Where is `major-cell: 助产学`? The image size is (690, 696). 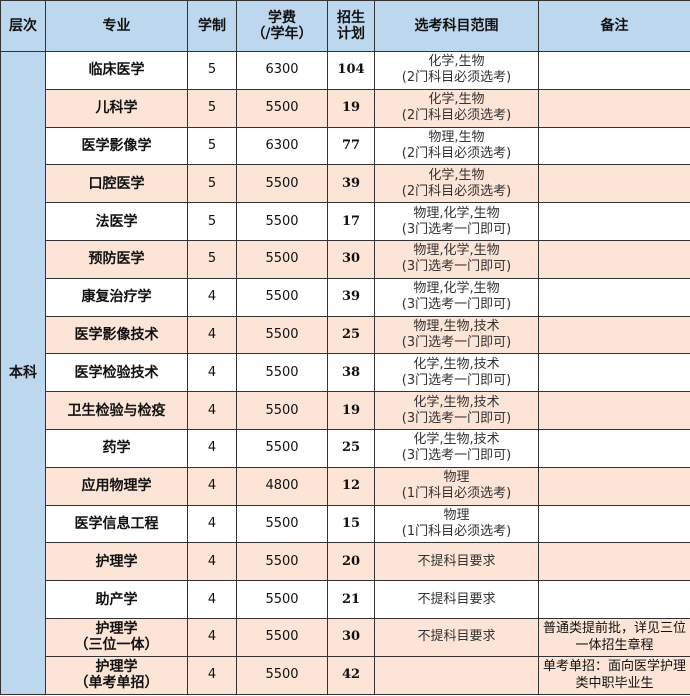
major-cell: 助产学 is located at coordinates (116, 599).